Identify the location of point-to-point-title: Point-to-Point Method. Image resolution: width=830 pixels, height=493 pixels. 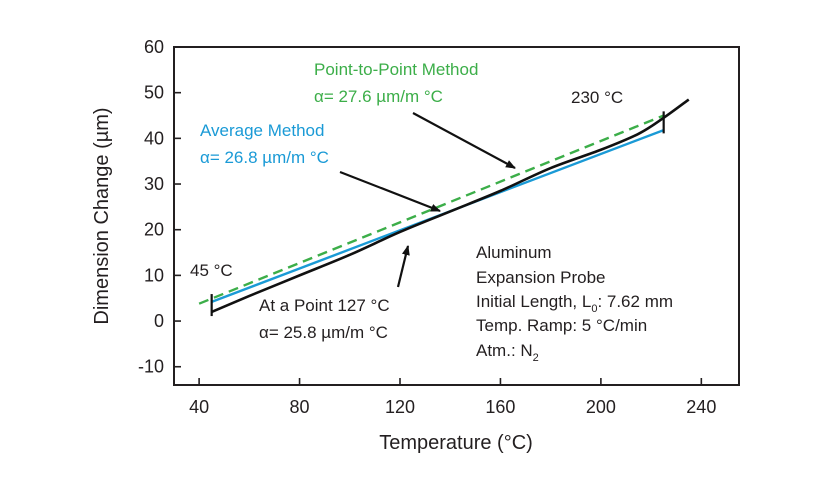
(396, 69).